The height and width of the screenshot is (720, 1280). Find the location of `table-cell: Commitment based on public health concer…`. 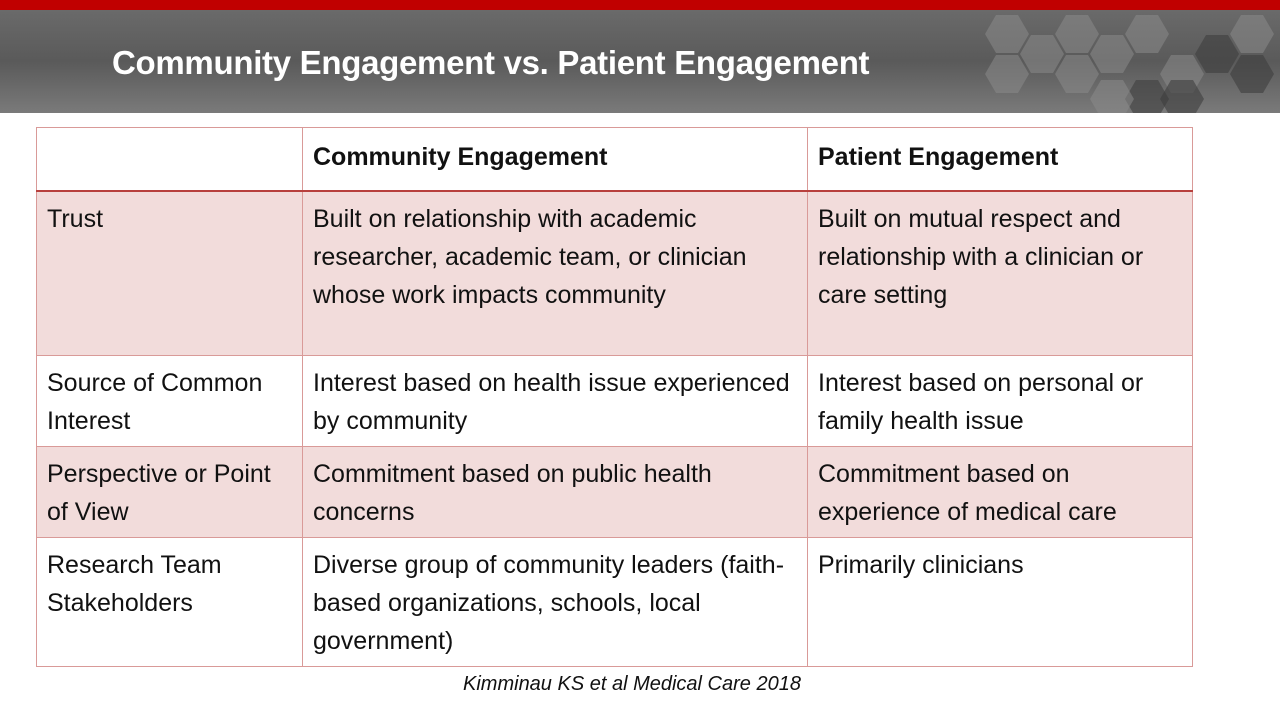

table-cell: Commitment based on public health concer… is located at coordinates (555, 491).